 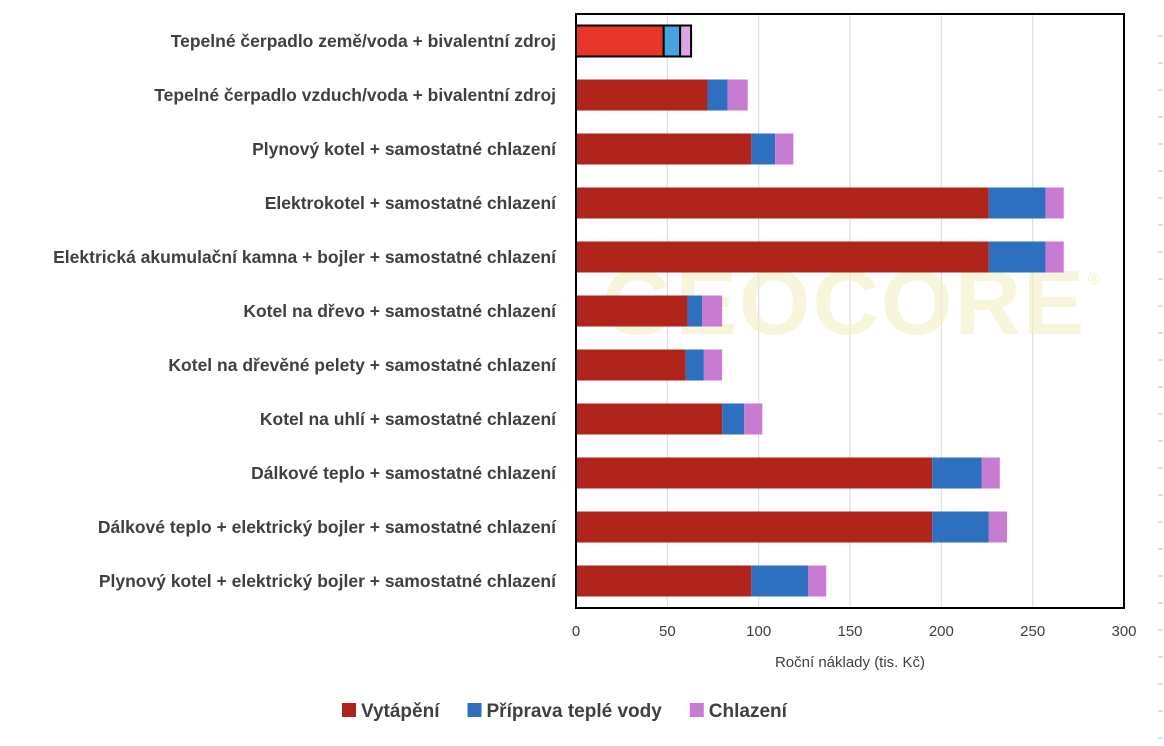 What do you see at coordinates (748, 711) in the screenshot?
I see `legend-label-2: Chlazení` at bounding box center [748, 711].